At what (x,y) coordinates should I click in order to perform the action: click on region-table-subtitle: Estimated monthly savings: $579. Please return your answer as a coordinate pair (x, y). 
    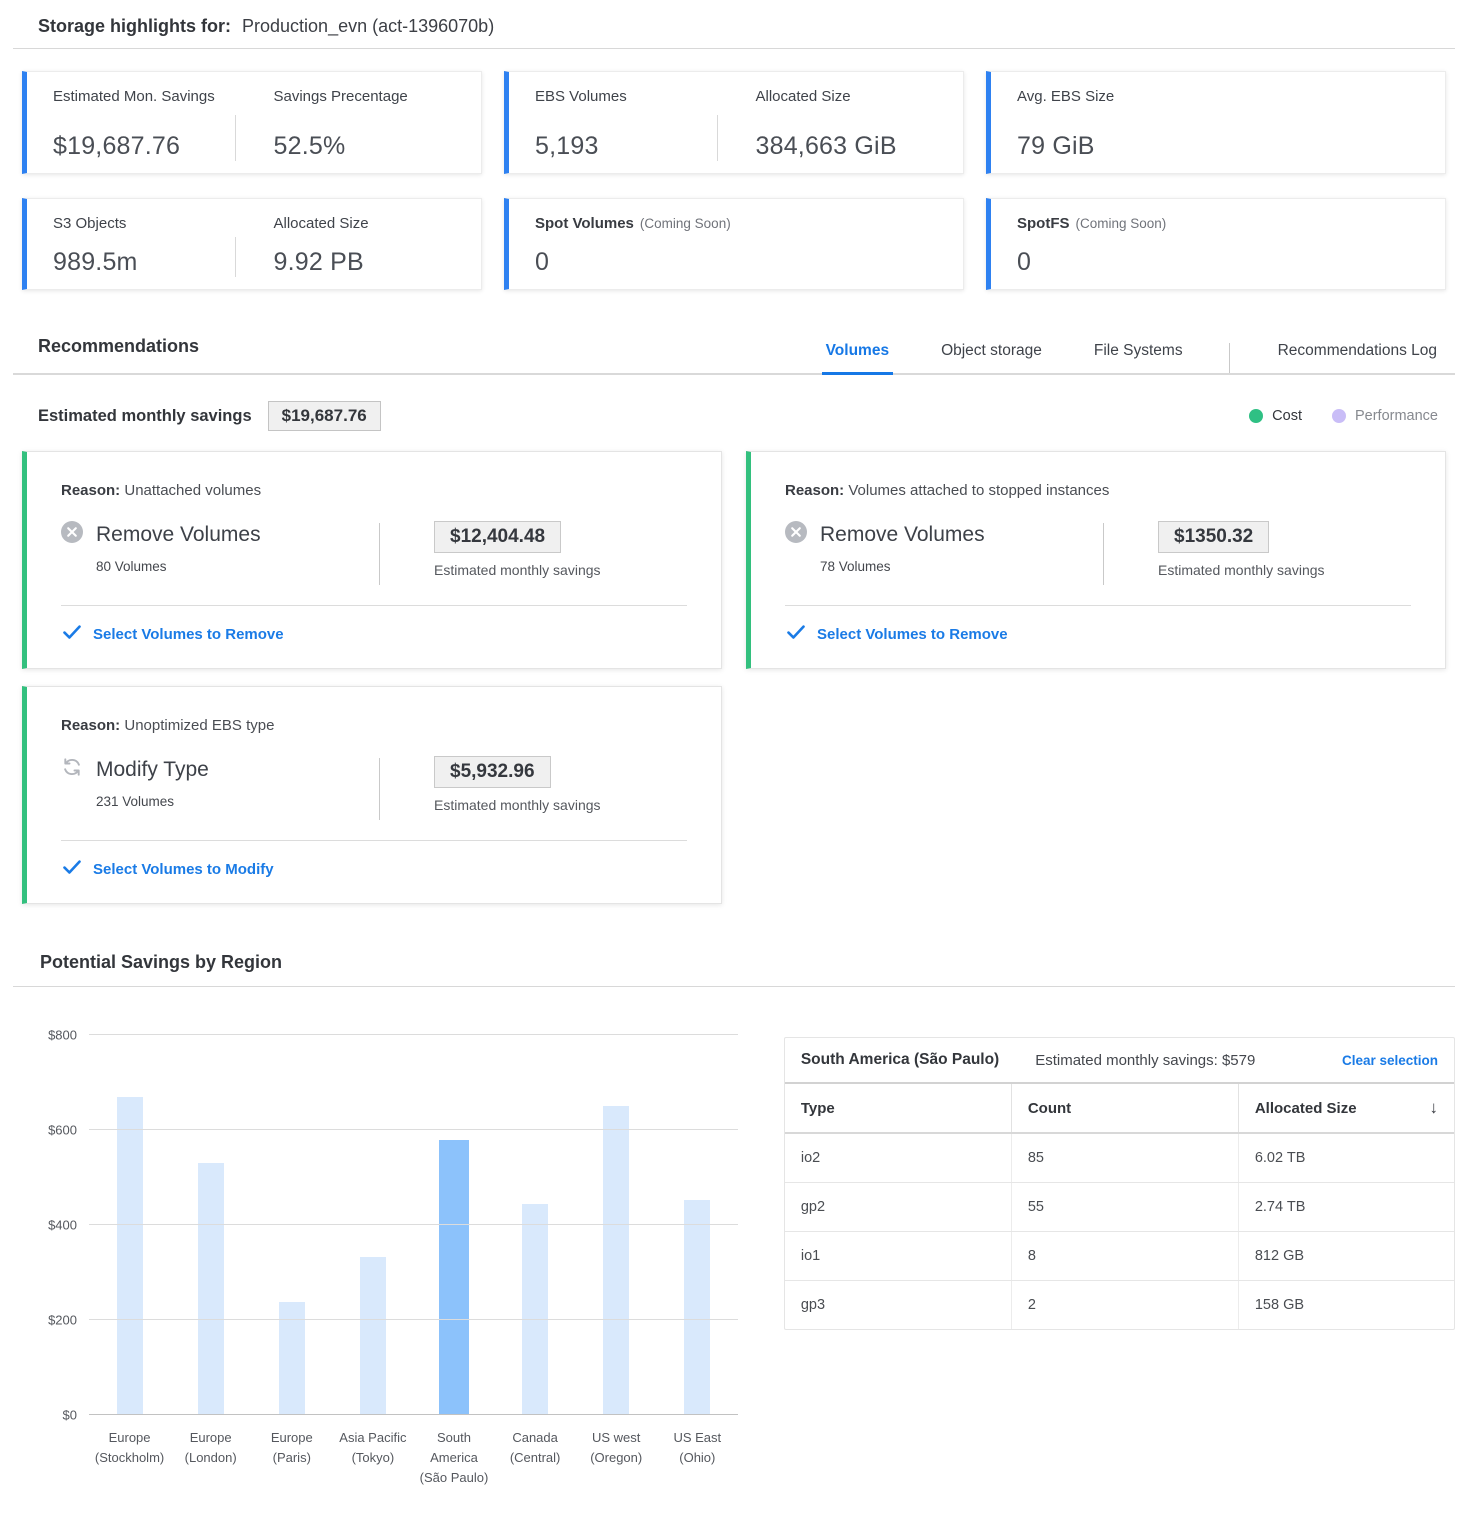
    Looking at the image, I should click on (1145, 1060).